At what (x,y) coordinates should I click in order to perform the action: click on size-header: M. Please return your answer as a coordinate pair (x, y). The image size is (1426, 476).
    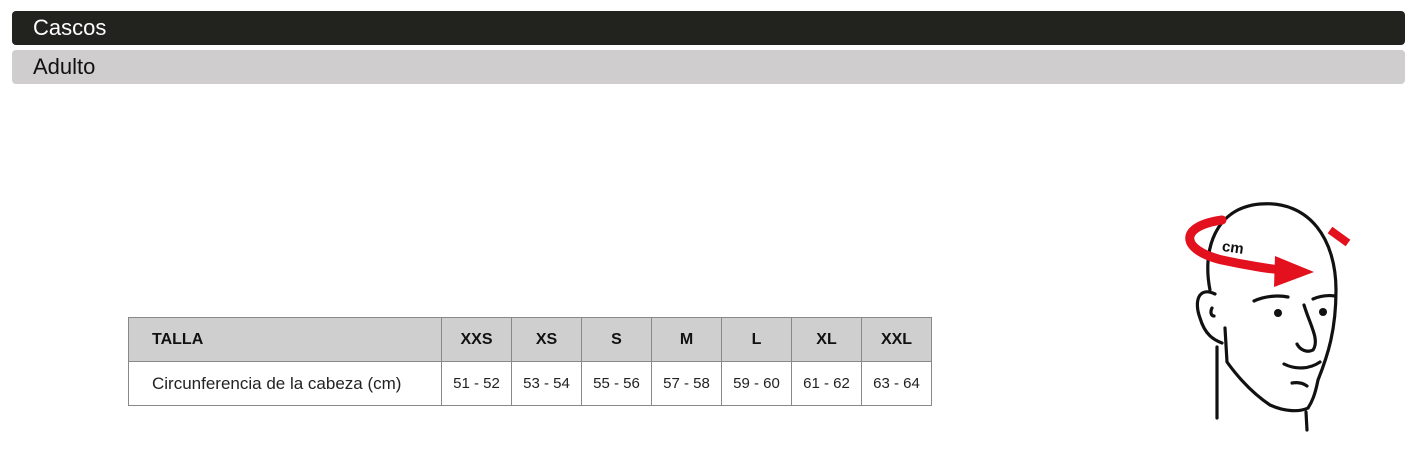
    Looking at the image, I should click on (686, 339).